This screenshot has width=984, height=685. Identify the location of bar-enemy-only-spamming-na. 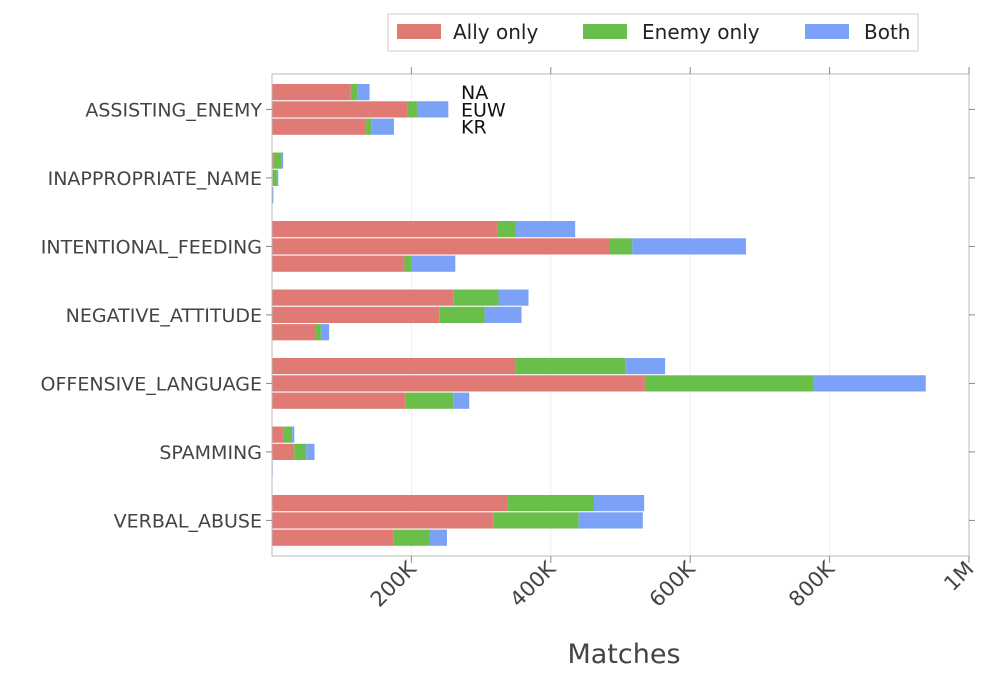
(288, 434).